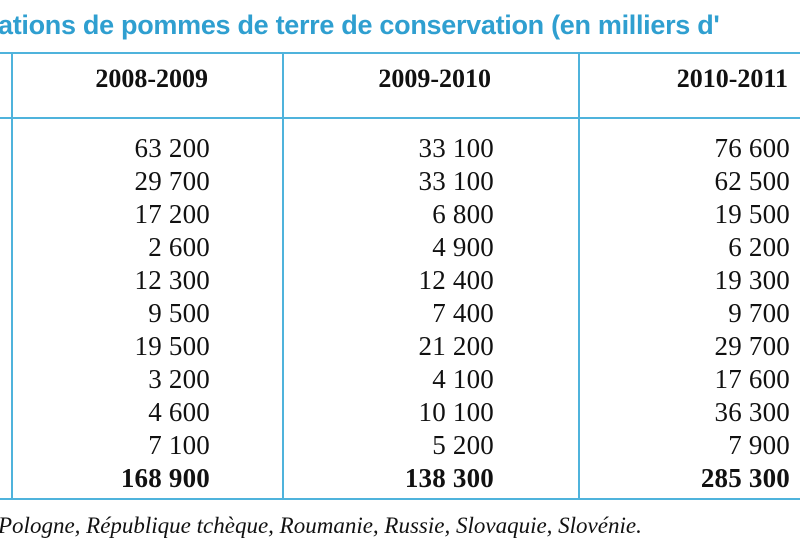  Describe the element at coordinates (745, 478) in the screenshot. I see `total-cell: 285 300` at that location.